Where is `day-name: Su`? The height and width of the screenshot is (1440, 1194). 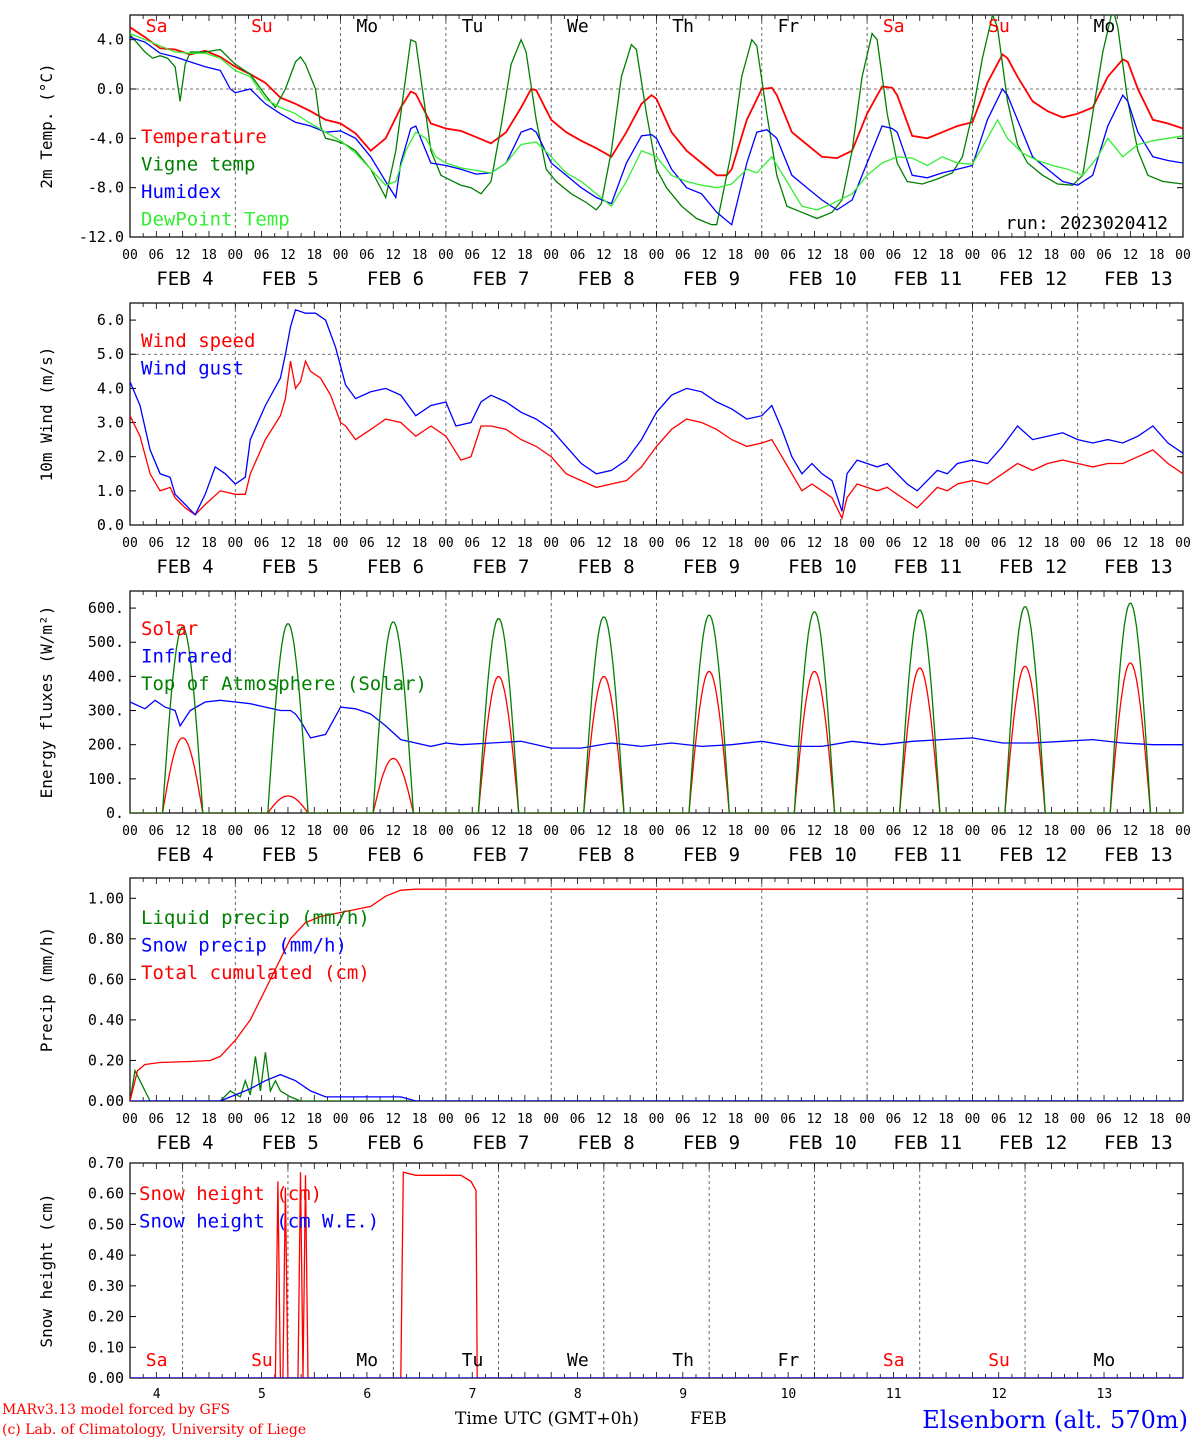 day-name: Su is located at coordinates (999, 26).